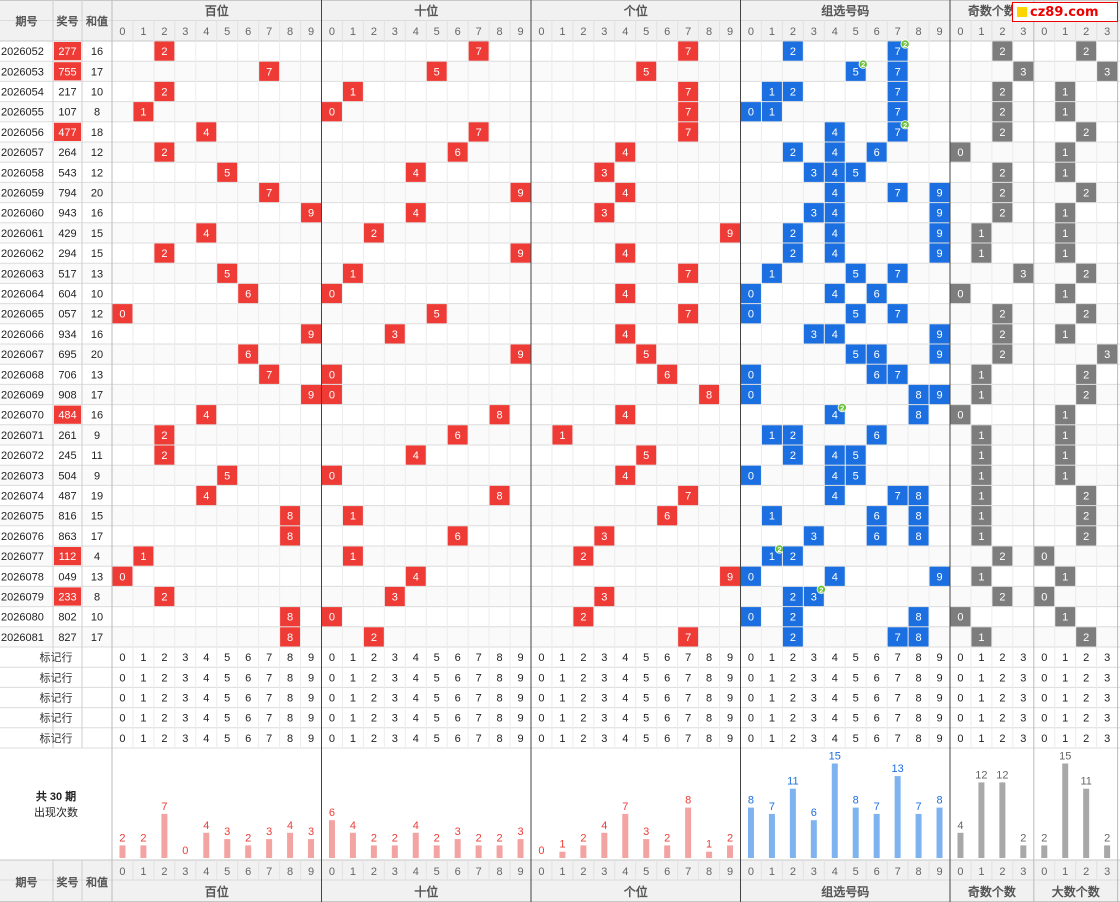  What do you see at coordinates (981, 476) in the screenshot?
I see `odd-count-hit-label: 1` at bounding box center [981, 476].